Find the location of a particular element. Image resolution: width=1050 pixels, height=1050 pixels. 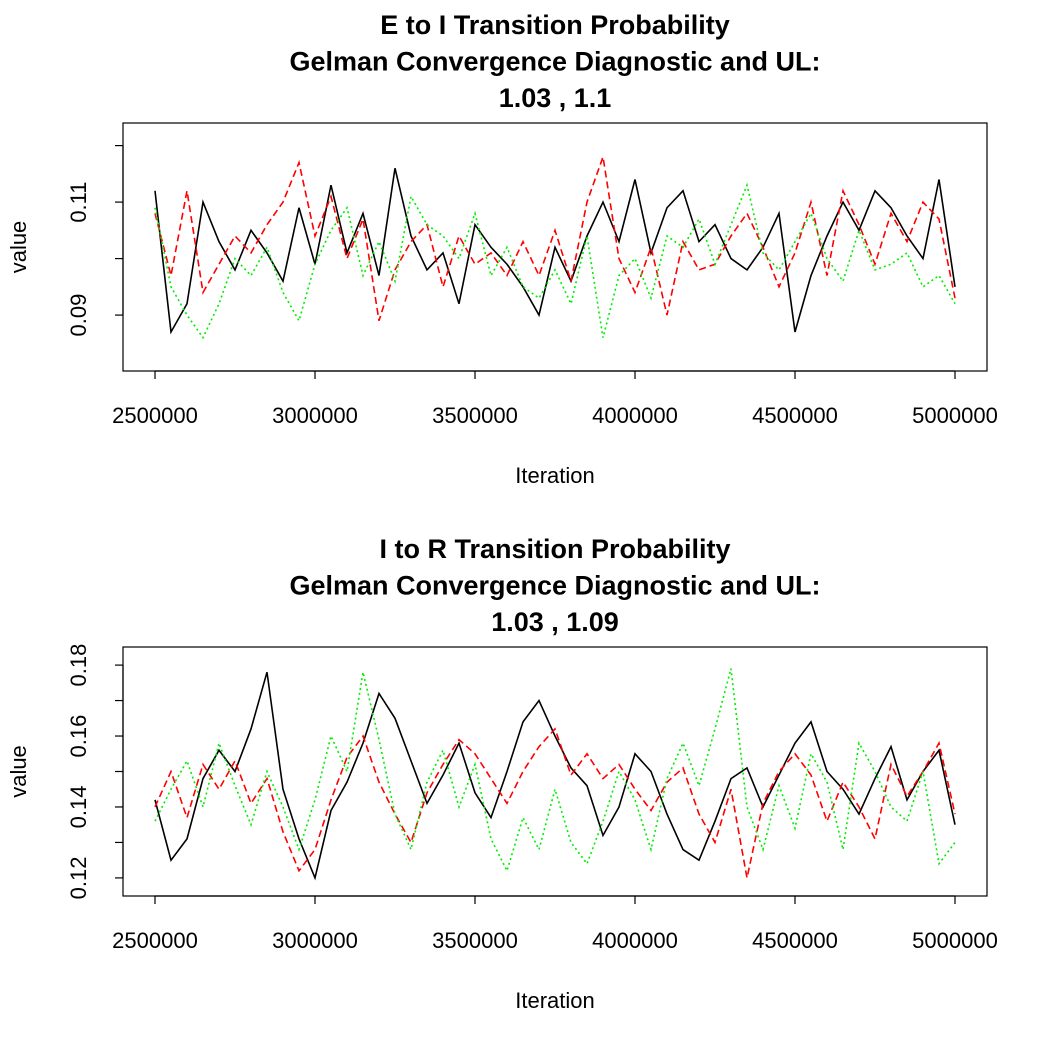

y-tick-label: 0.16 is located at coordinates (78, 736).